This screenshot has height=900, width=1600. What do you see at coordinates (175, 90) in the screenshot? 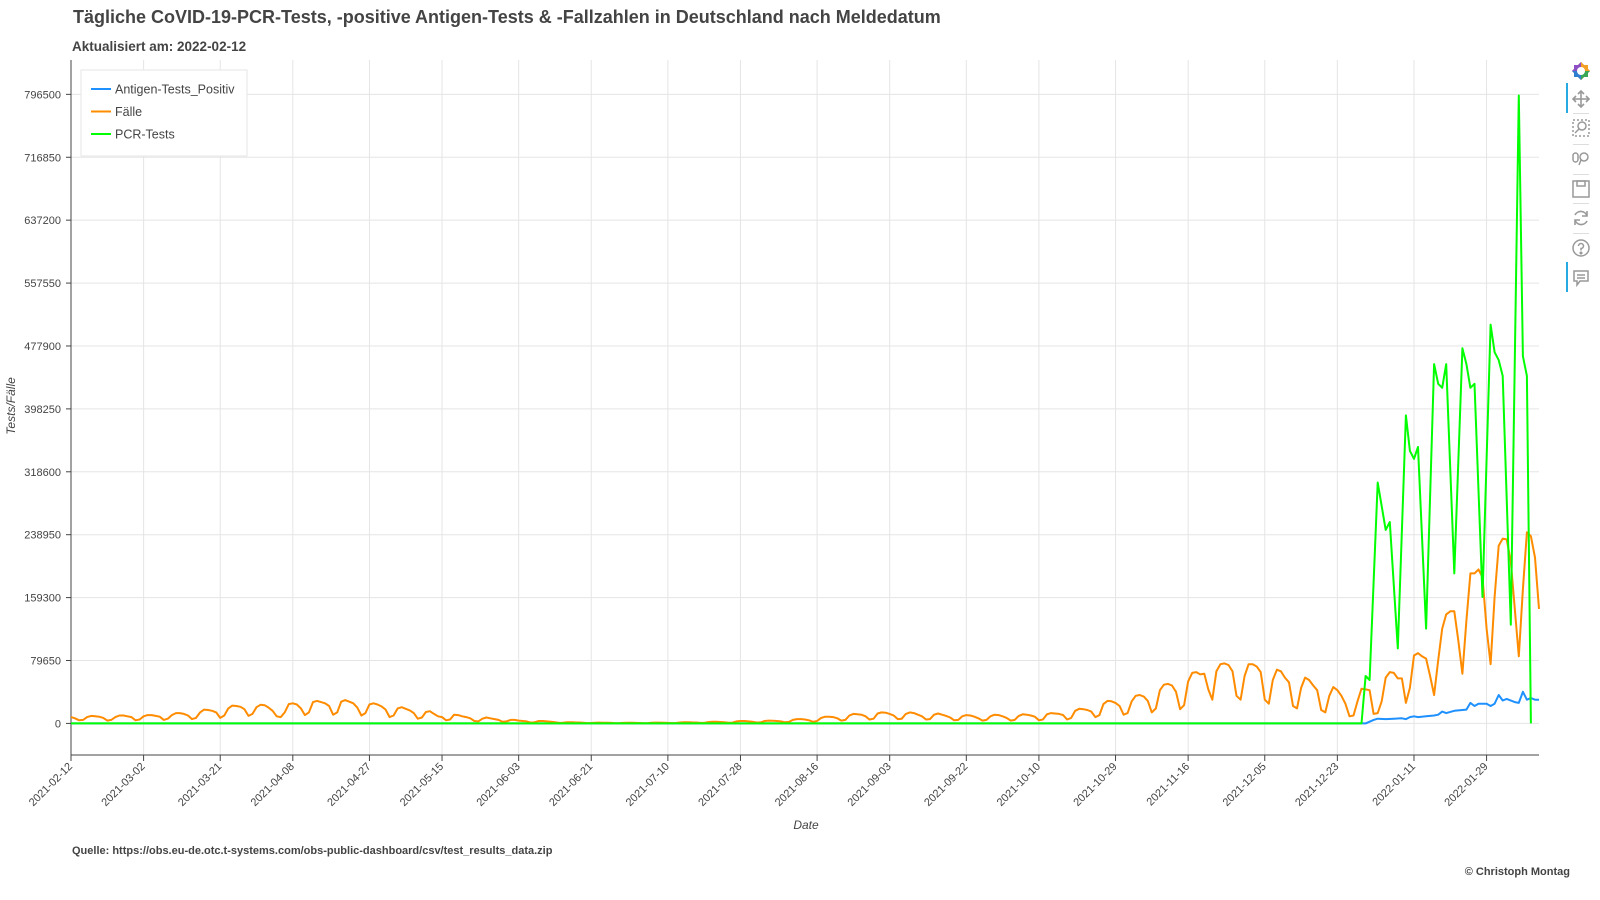
I see `legend-label: Antigen-Tests_Positiv` at bounding box center [175, 90].